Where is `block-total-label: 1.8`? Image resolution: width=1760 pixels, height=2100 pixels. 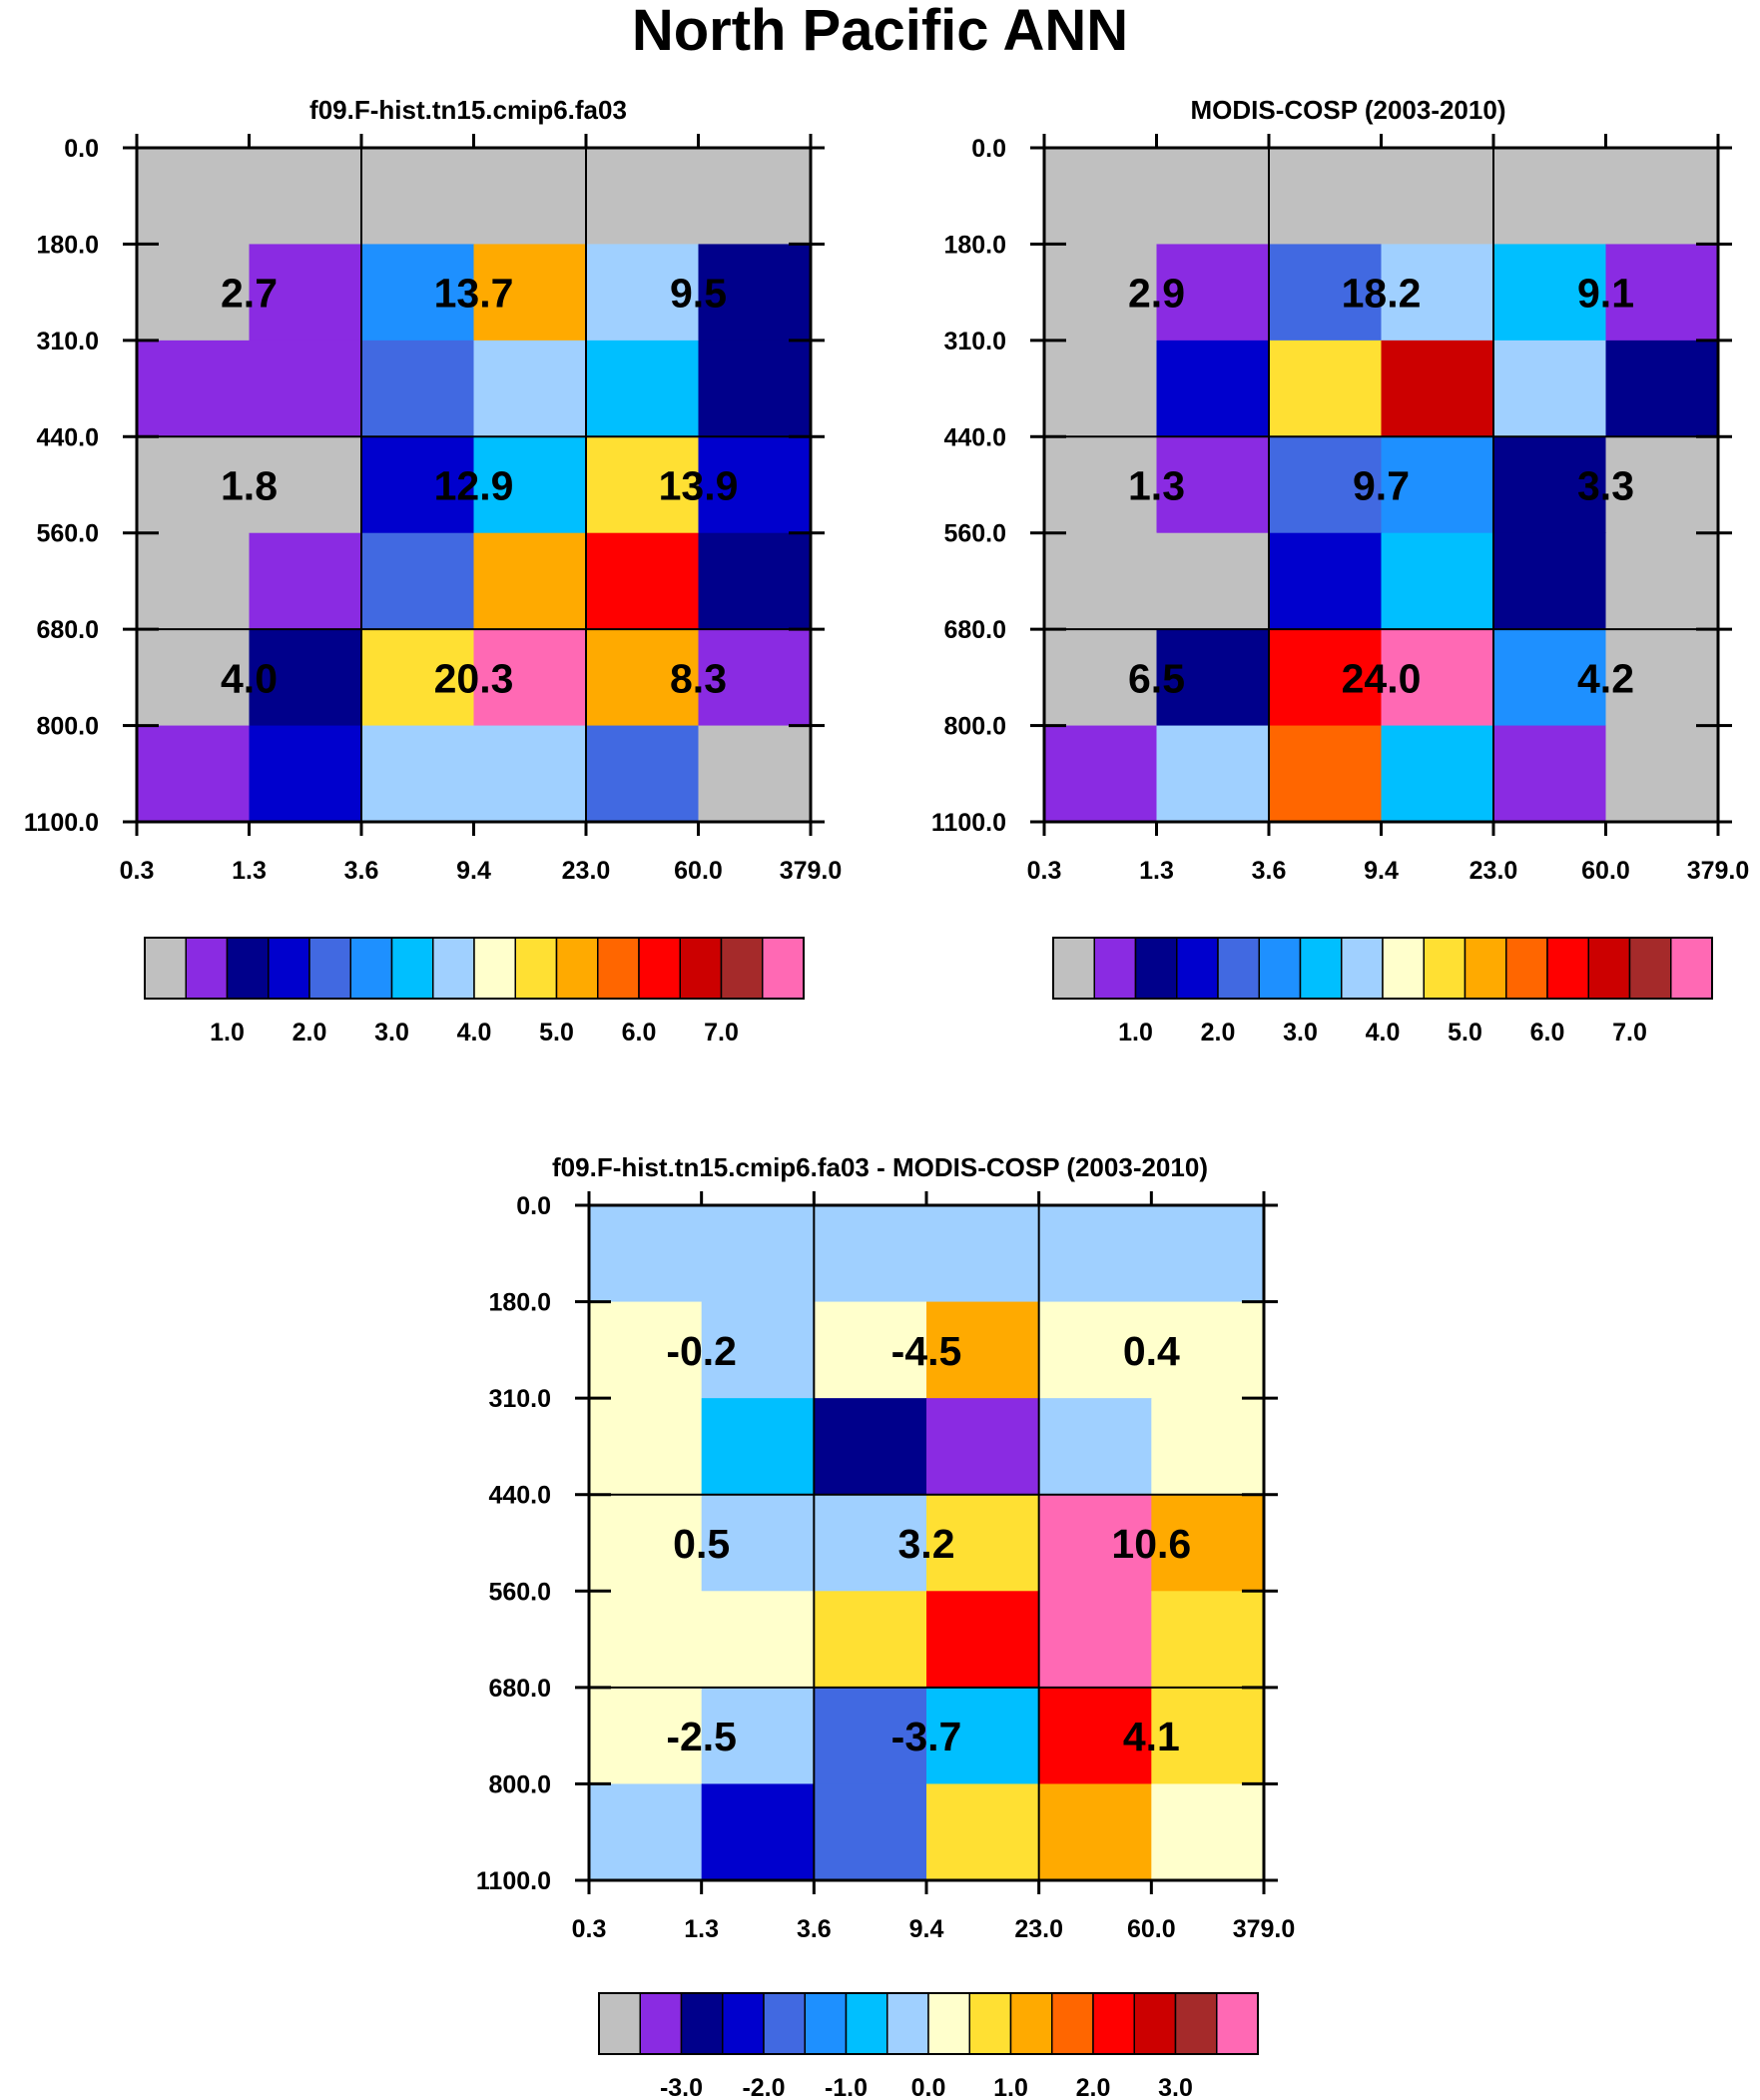
block-total-label: 1.8 is located at coordinates (249, 486).